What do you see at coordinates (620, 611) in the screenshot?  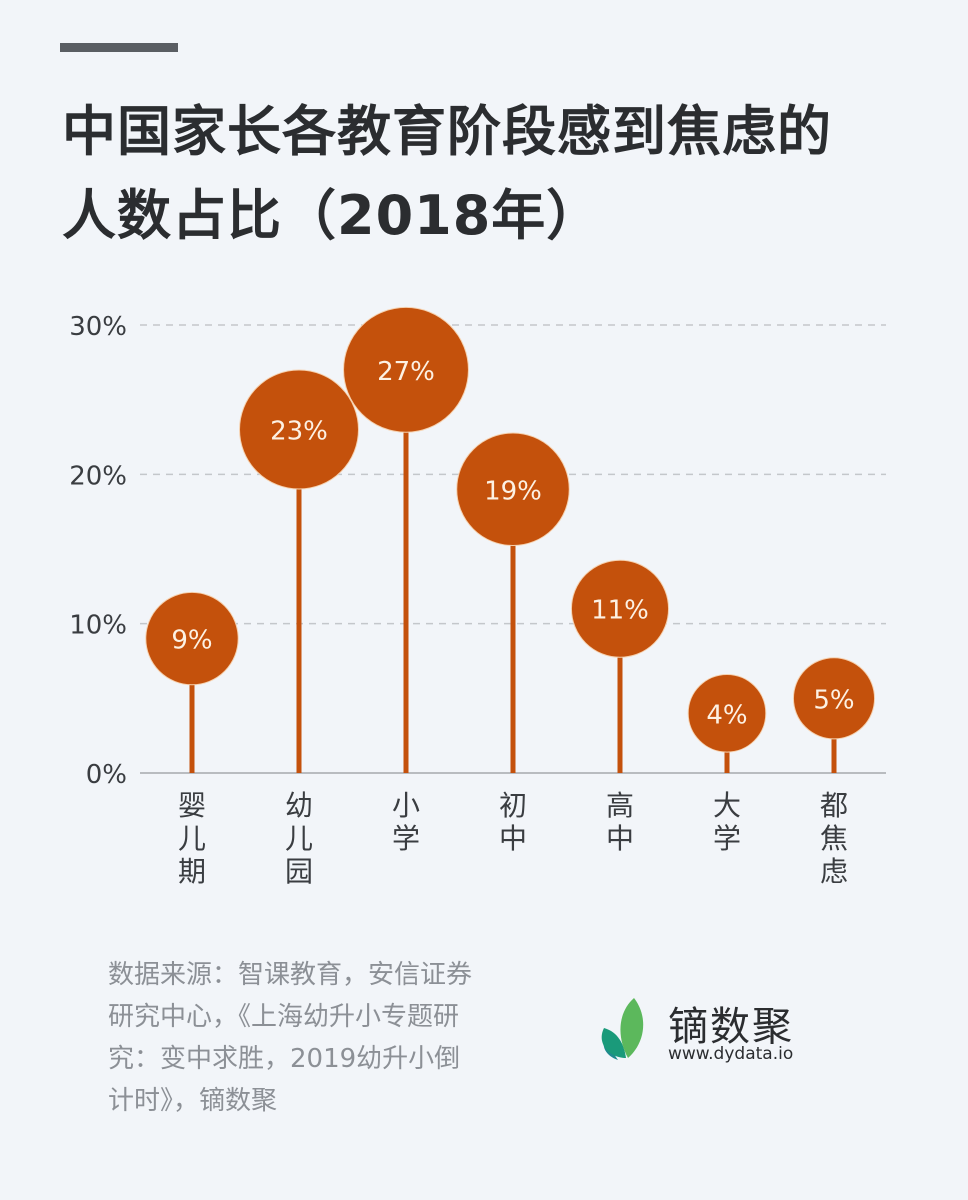 I see `value-label: 11%` at bounding box center [620, 611].